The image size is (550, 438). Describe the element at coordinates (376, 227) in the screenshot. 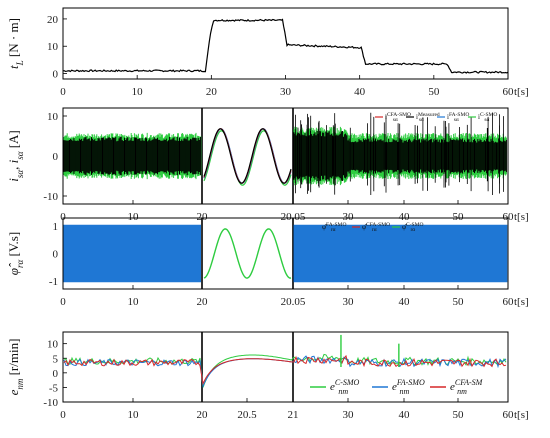

I see `legend-label: φ̂CFA-SMO rα` at that location.